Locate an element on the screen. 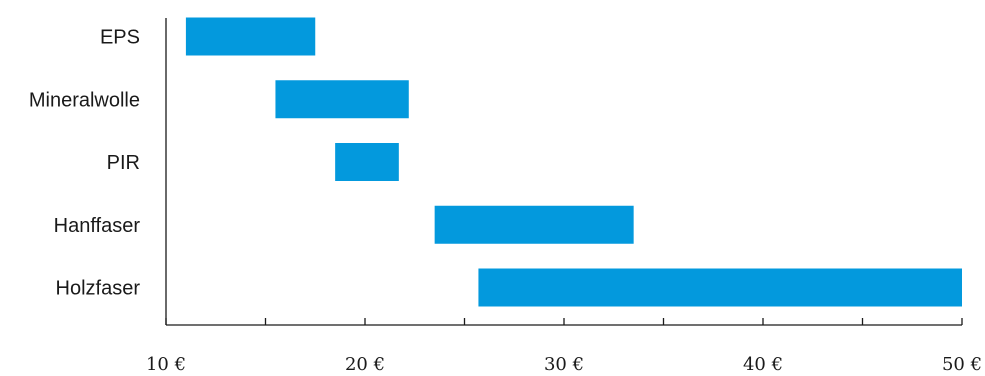 The height and width of the screenshot is (376, 985). category-label: Mineralwolle is located at coordinates (84, 100).